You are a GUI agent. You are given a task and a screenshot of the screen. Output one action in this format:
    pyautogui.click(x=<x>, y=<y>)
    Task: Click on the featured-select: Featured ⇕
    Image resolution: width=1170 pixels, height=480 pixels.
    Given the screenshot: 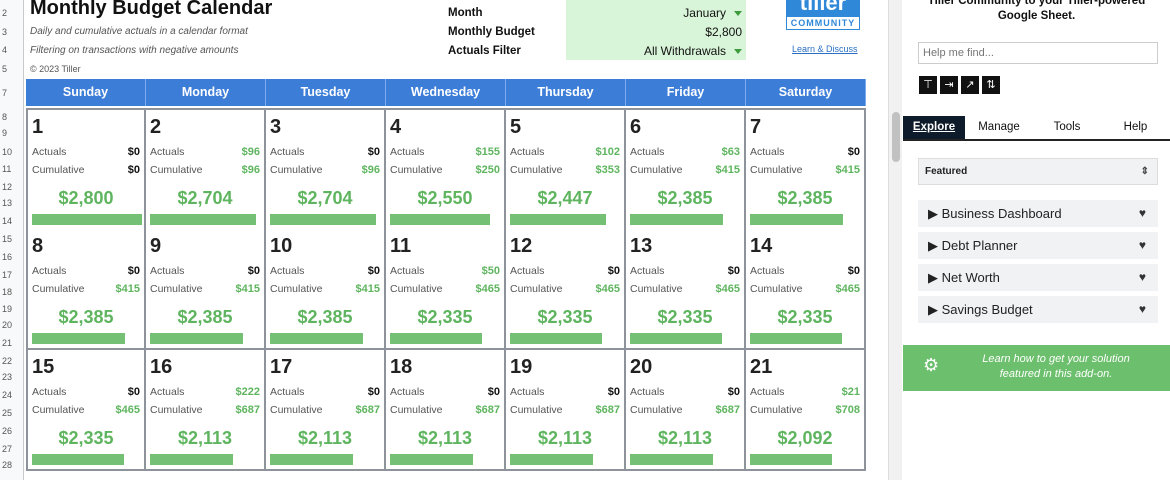 What is the action you would take?
    pyautogui.click(x=1038, y=171)
    